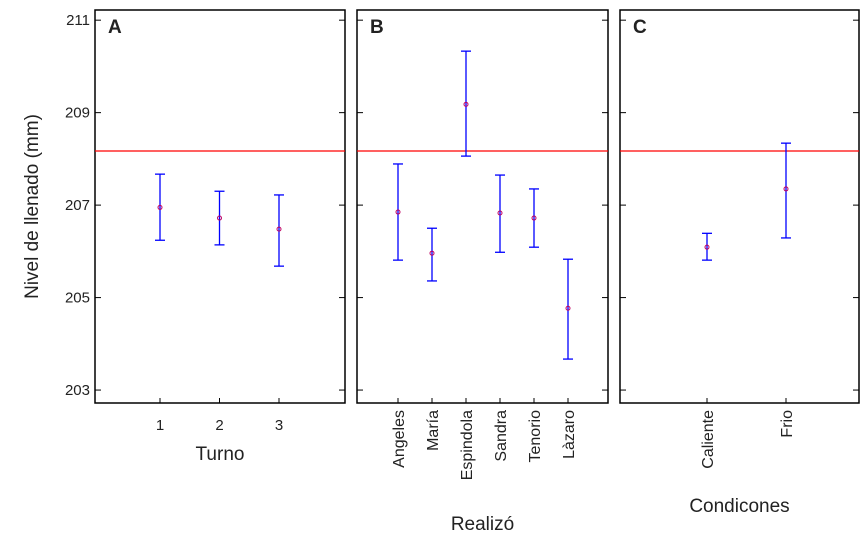 This screenshot has height=546, width=860. What do you see at coordinates (77, 298) in the screenshot?
I see `y-tick-label: 205` at bounding box center [77, 298].